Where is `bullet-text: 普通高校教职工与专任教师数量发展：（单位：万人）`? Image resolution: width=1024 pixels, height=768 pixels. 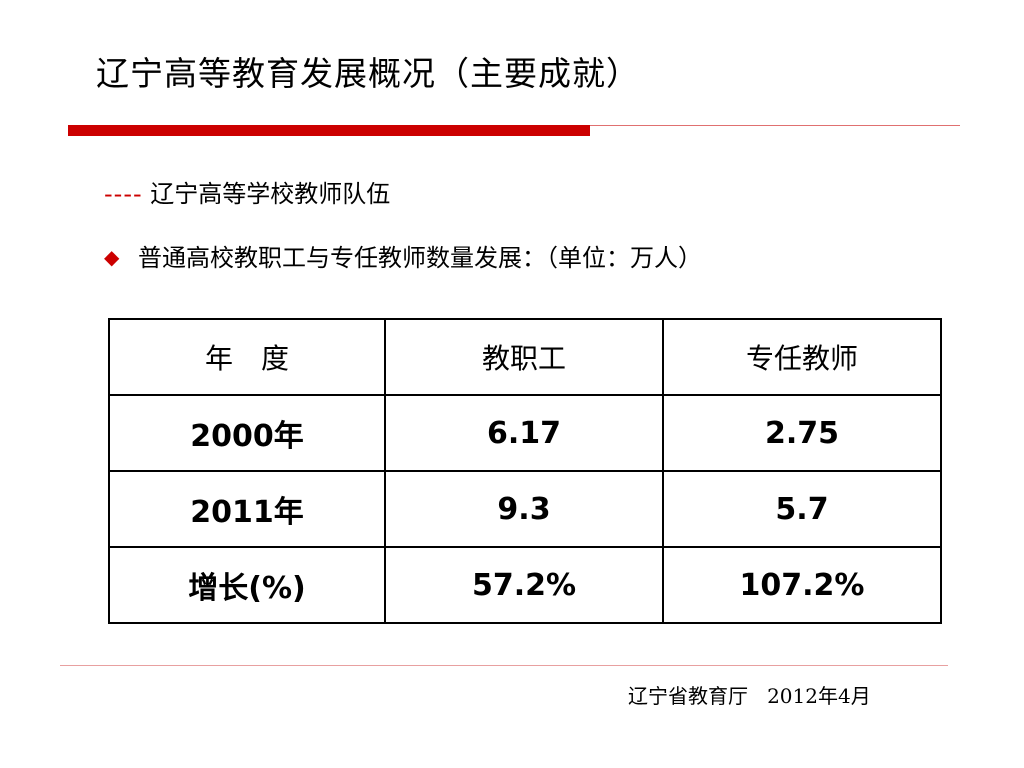
bullet-text: 普通高校教职工与专任教师数量发展：（单位：万人） is located at coordinates (420, 258).